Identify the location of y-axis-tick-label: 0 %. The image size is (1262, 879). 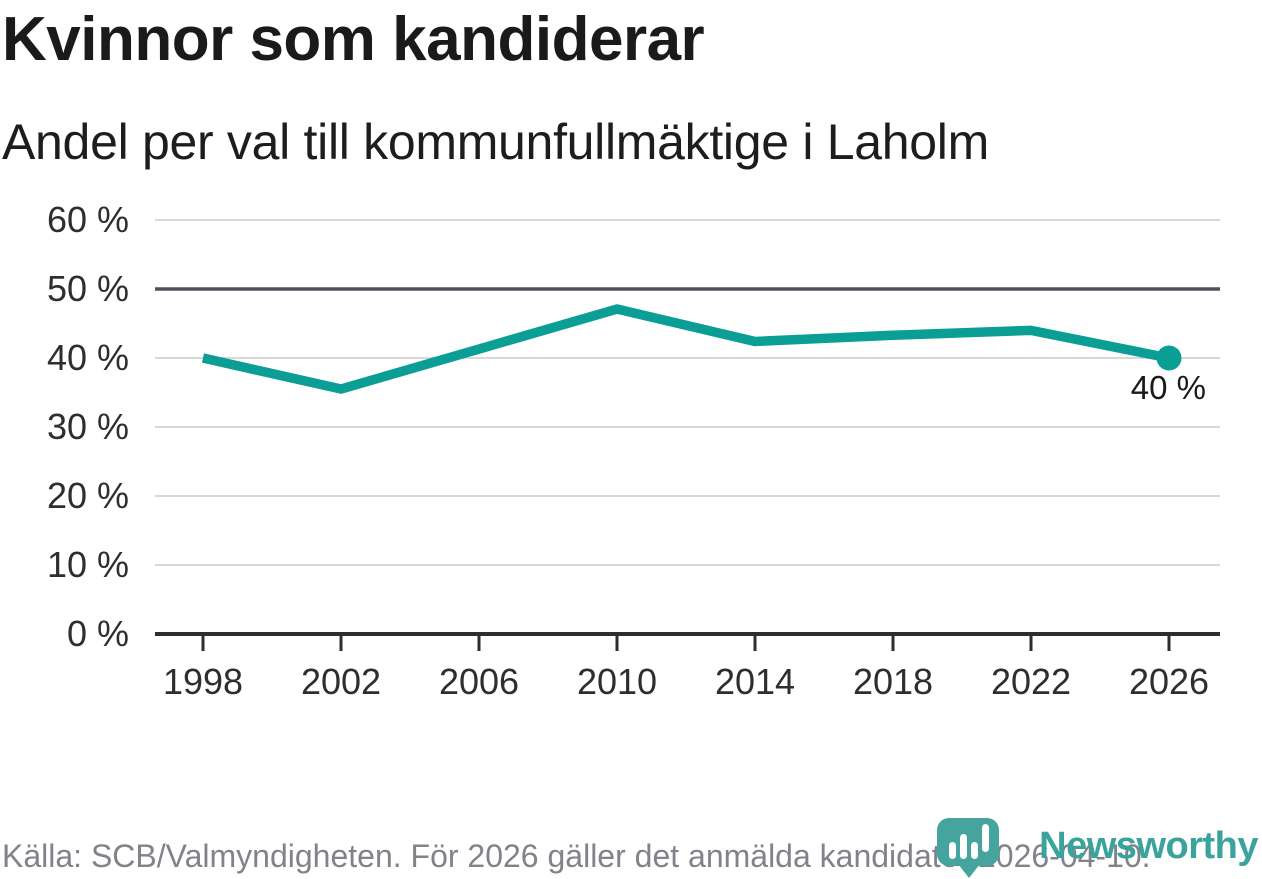
(98, 633).